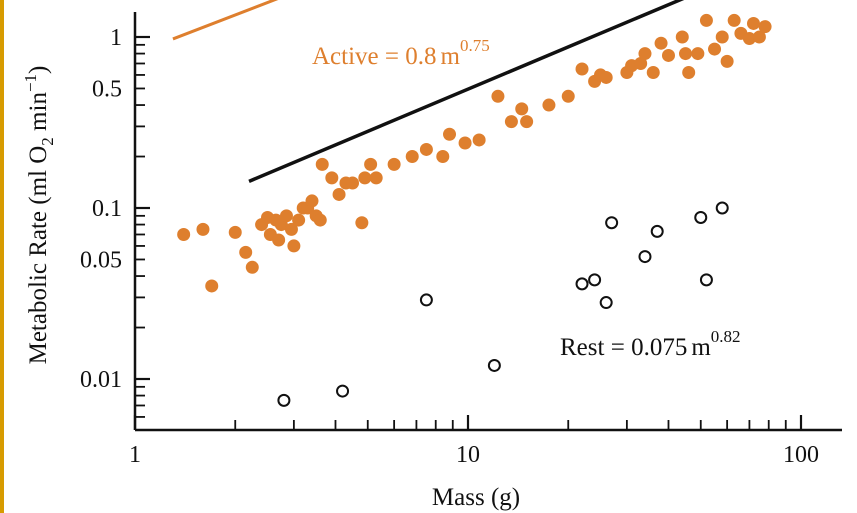 The image size is (857, 513). I want to click on y-axis-title-suffix: ), so click(38, 70).